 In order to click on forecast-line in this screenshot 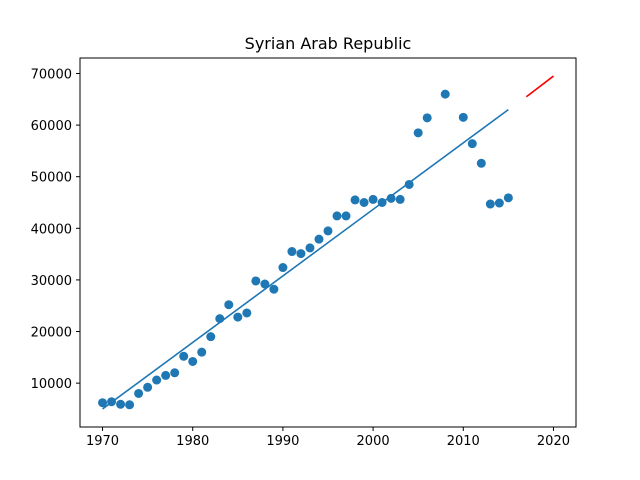, I will do `click(539, 86)`.